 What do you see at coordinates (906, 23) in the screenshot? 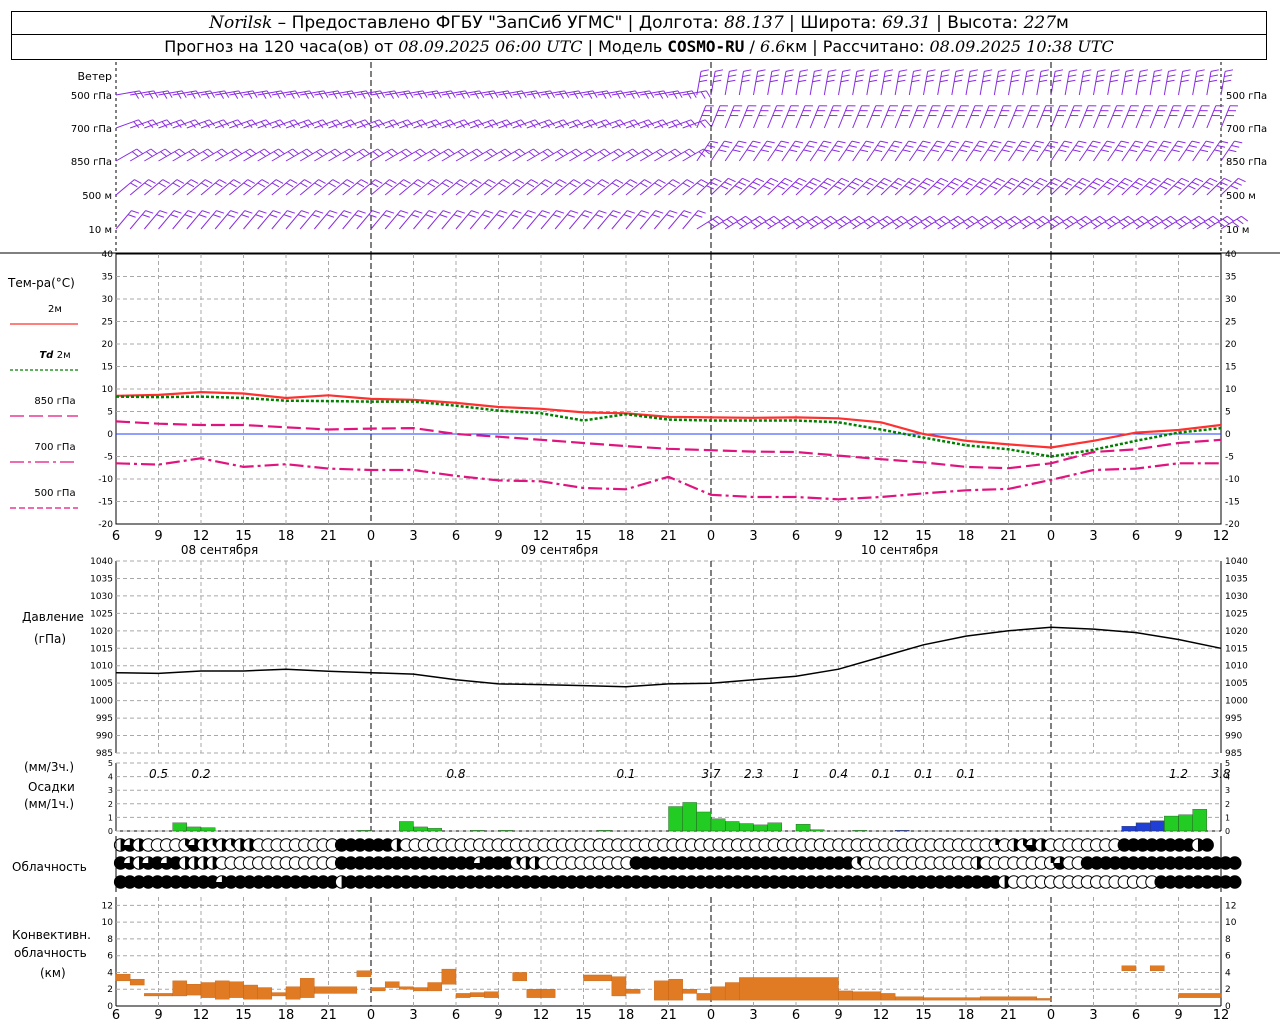
I see `latitude-value: 69.31` at bounding box center [906, 23].